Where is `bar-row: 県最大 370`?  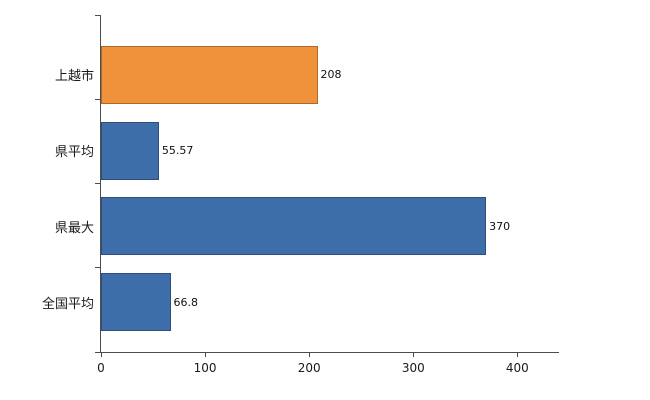 bar-row: 県最大 370 is located at coordinates (307, 227).